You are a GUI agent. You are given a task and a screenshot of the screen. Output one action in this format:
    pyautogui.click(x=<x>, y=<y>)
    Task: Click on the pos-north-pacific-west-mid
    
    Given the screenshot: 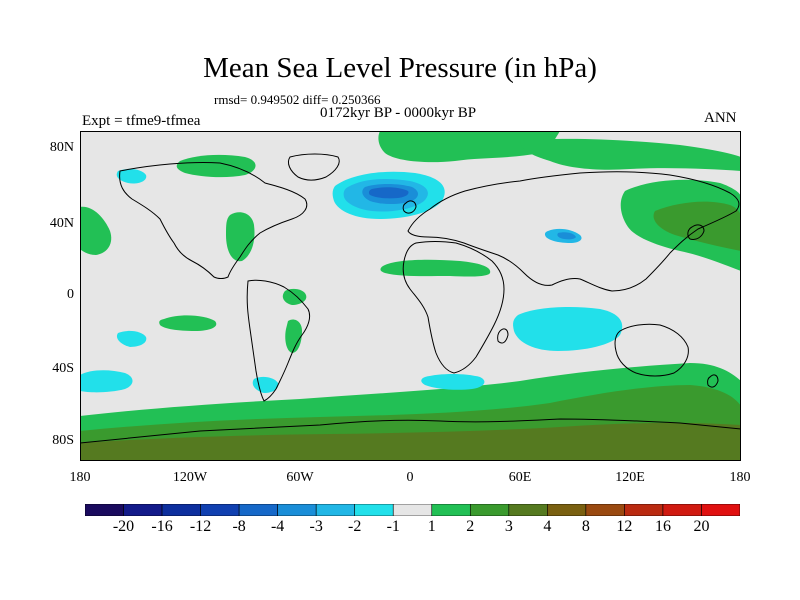 What is the action you would take?
    pyautogui.click(x=697, y=226)
    